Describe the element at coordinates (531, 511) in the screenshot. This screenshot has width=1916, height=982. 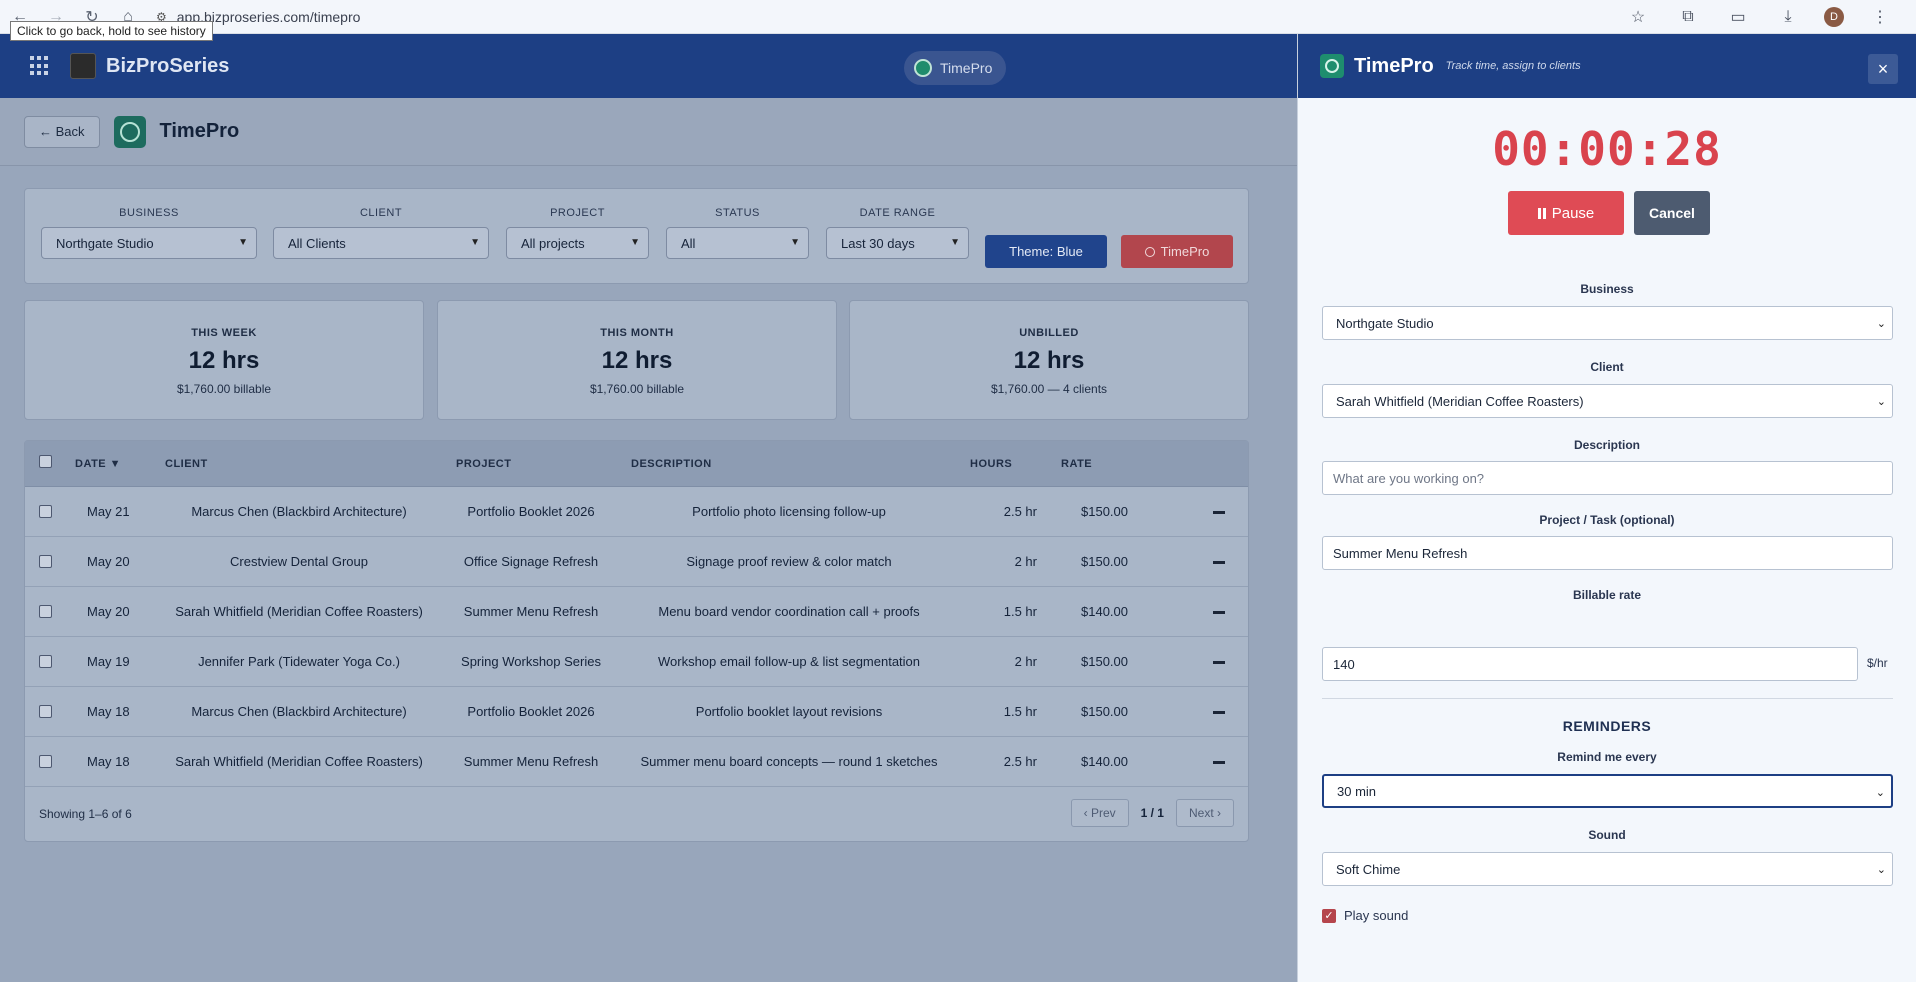
I see `cell-project: Portfolio Booklet 2026` at that location.